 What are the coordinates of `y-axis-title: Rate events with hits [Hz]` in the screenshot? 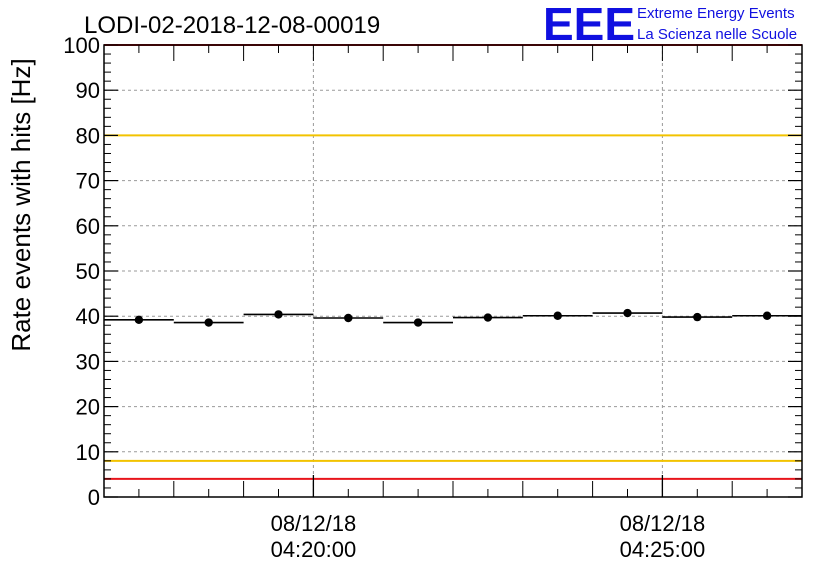 It's located at (21, 204).